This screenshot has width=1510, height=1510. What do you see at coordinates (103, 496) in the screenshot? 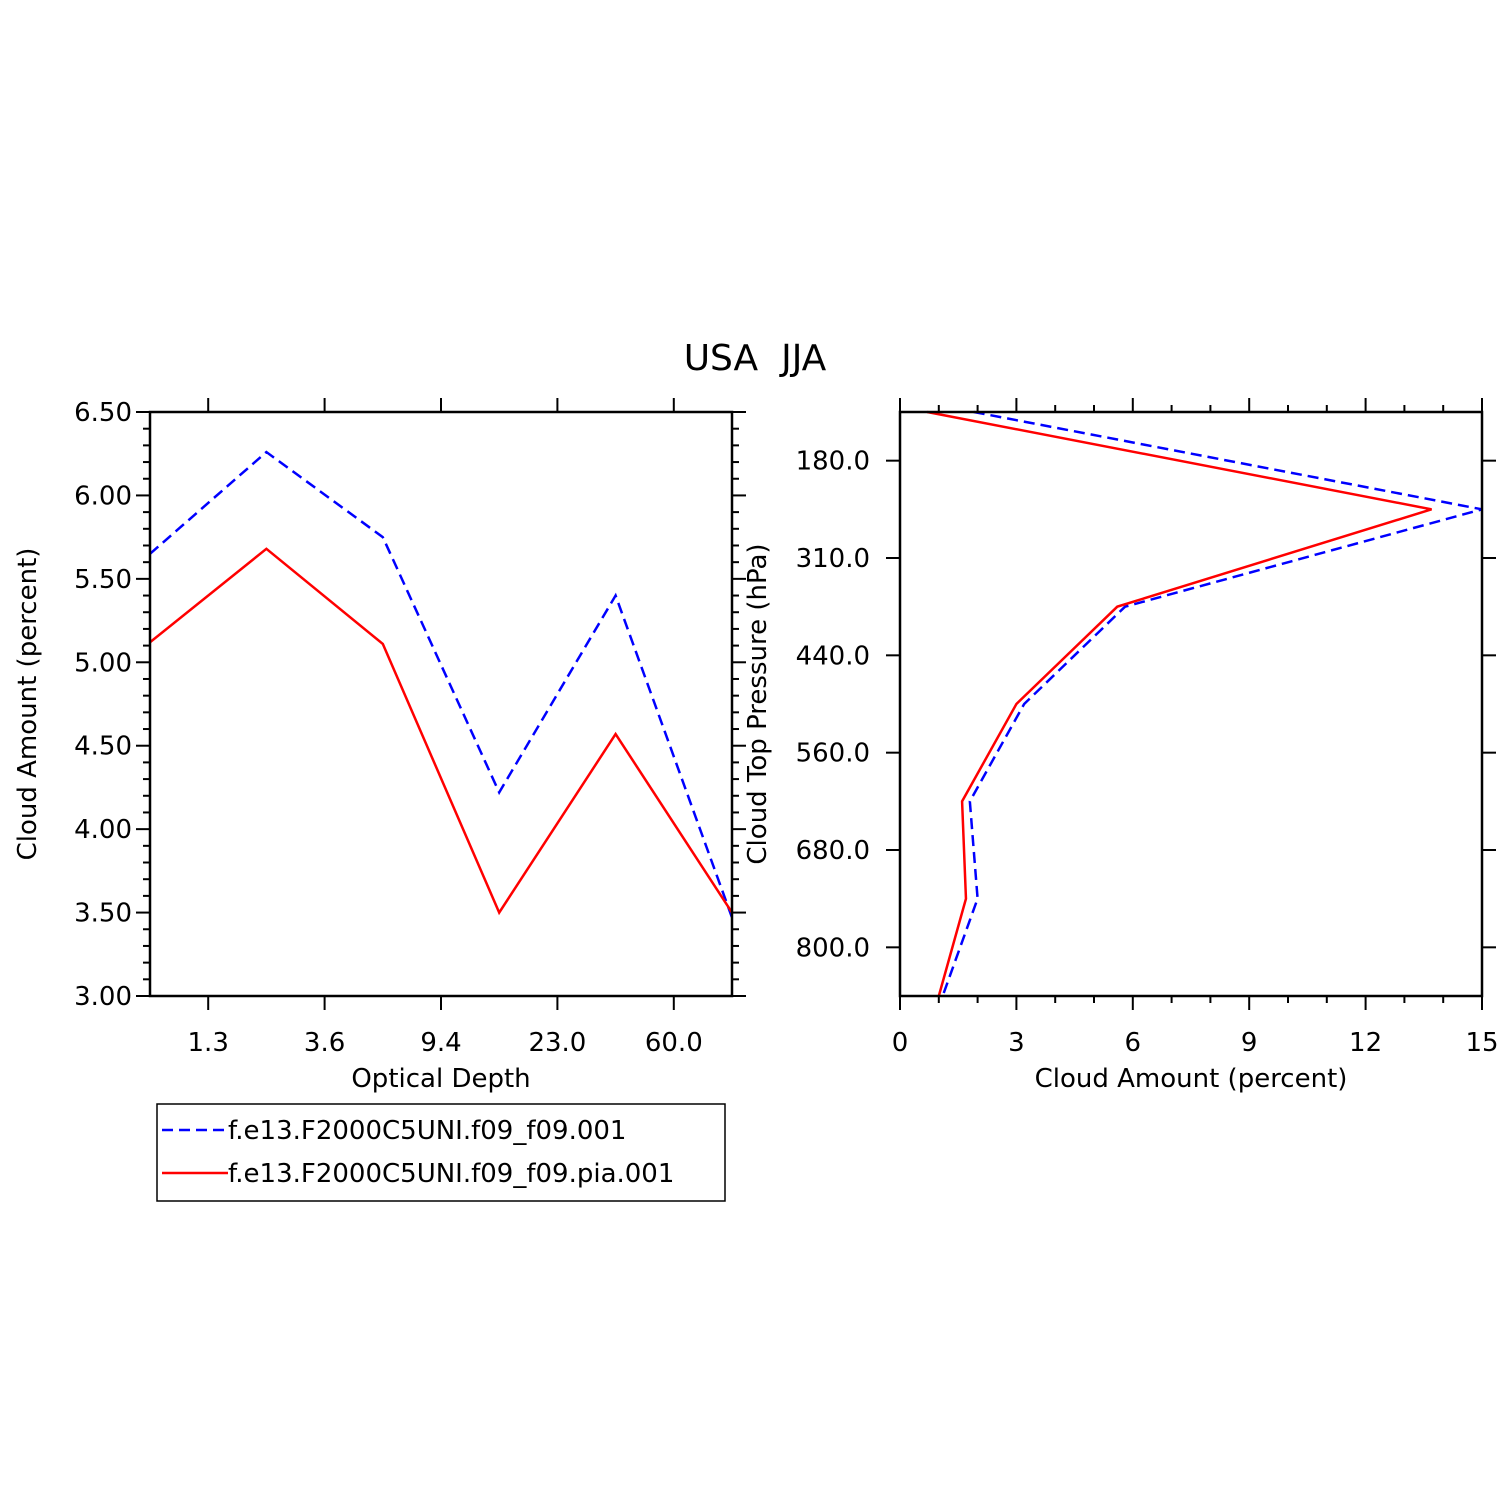
I see `left-y-tick-label: 6.00` at bounding box center [103, 496].